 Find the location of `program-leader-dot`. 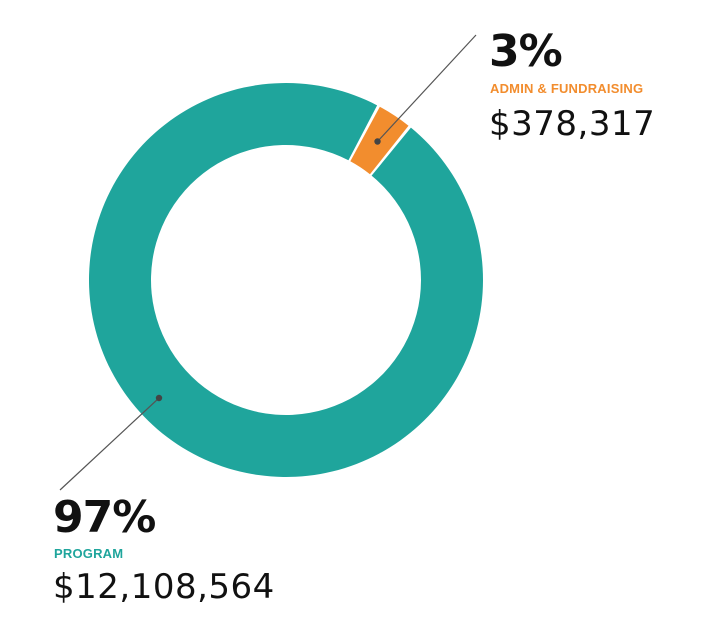

program-leader-dot is located at coordinates (159, 398).